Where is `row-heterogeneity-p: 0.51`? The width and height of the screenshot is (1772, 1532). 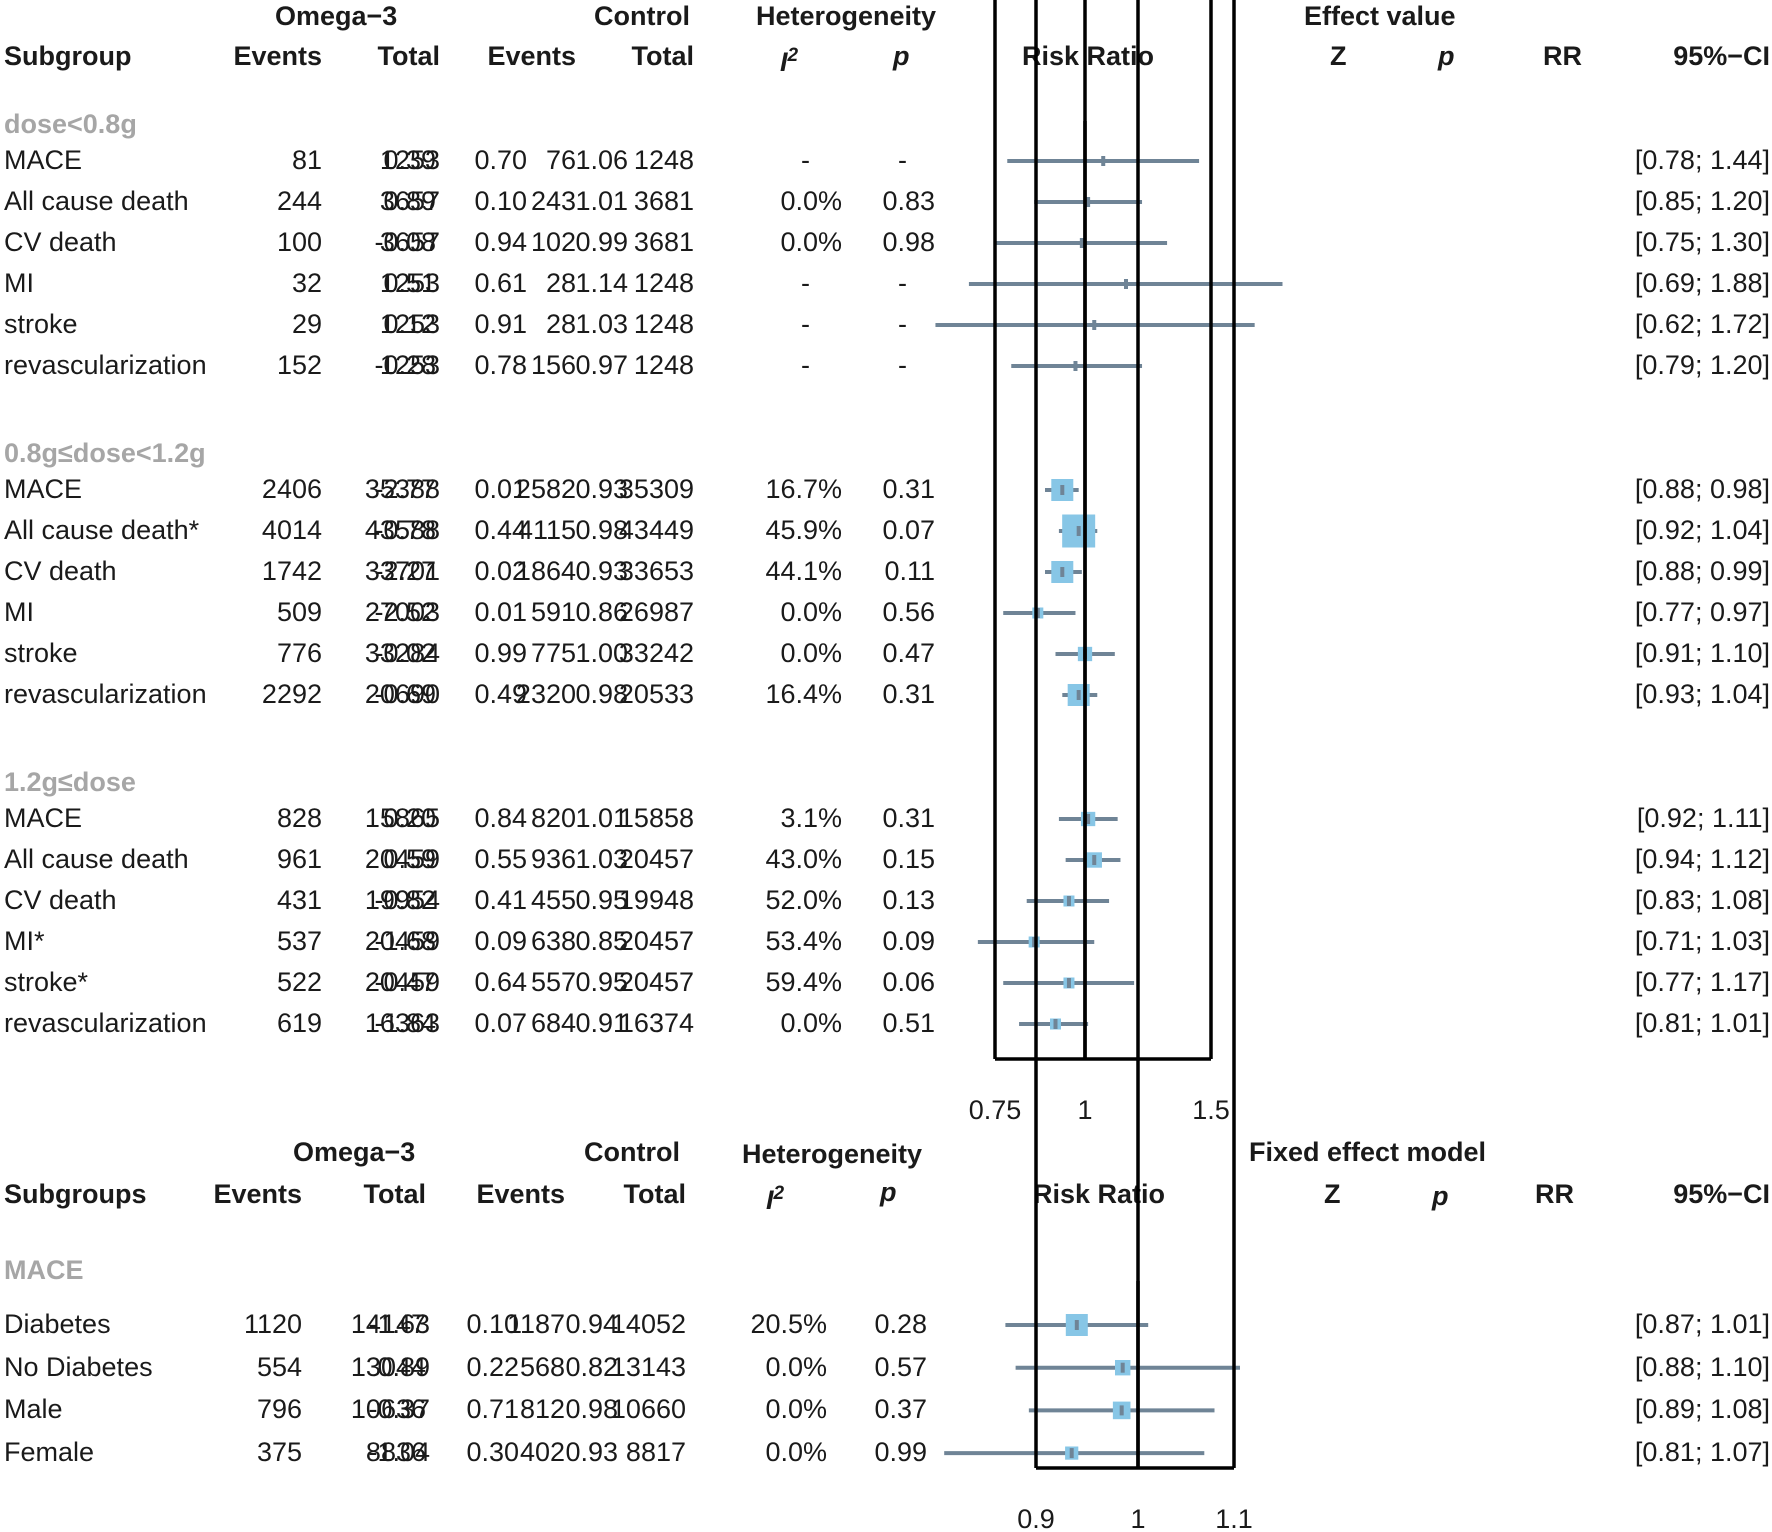 row-heterogeneity-p: 0.51 is located at coordinates (908, 1023).